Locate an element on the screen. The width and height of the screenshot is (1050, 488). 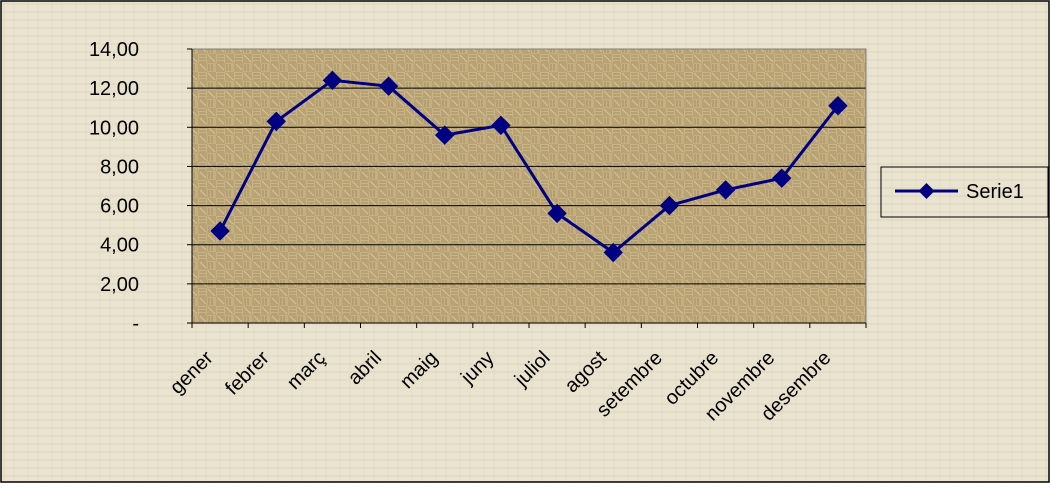
y-tick-label-0: - is located at coordinates (135, 324).